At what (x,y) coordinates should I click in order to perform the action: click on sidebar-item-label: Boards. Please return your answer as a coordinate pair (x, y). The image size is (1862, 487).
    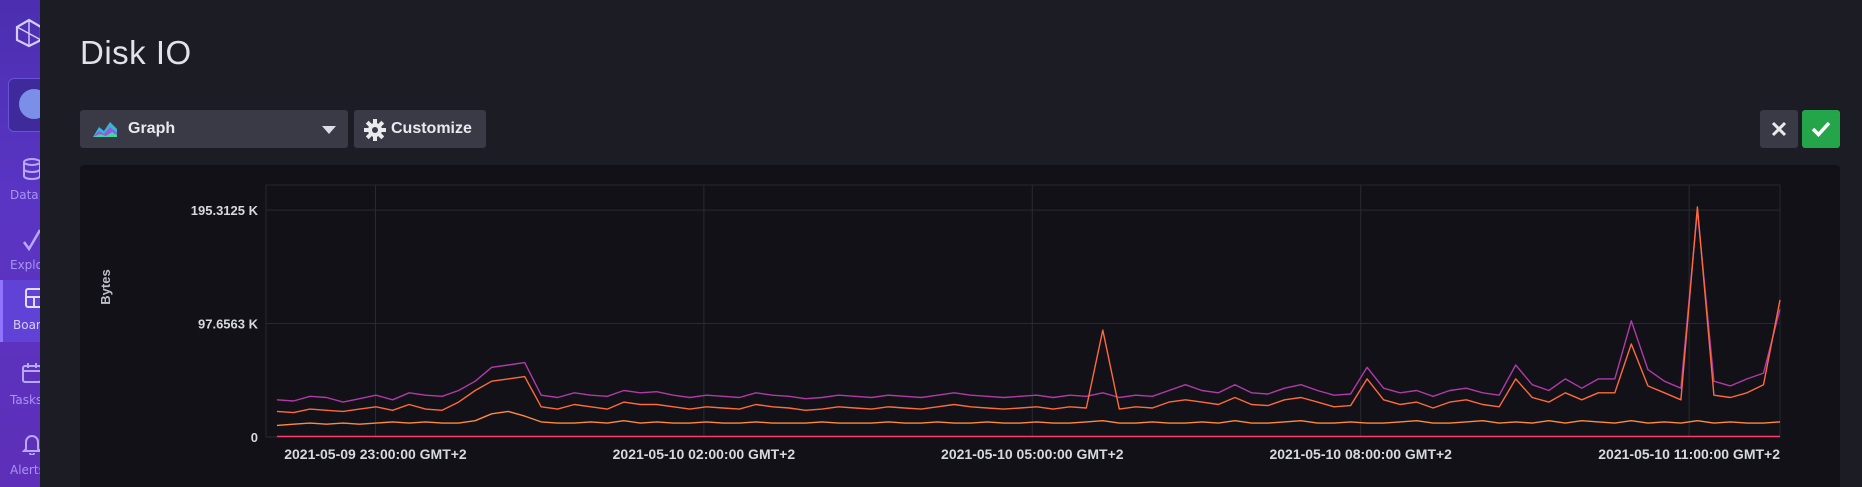
    Looking at the image, I should click on (26, 325).